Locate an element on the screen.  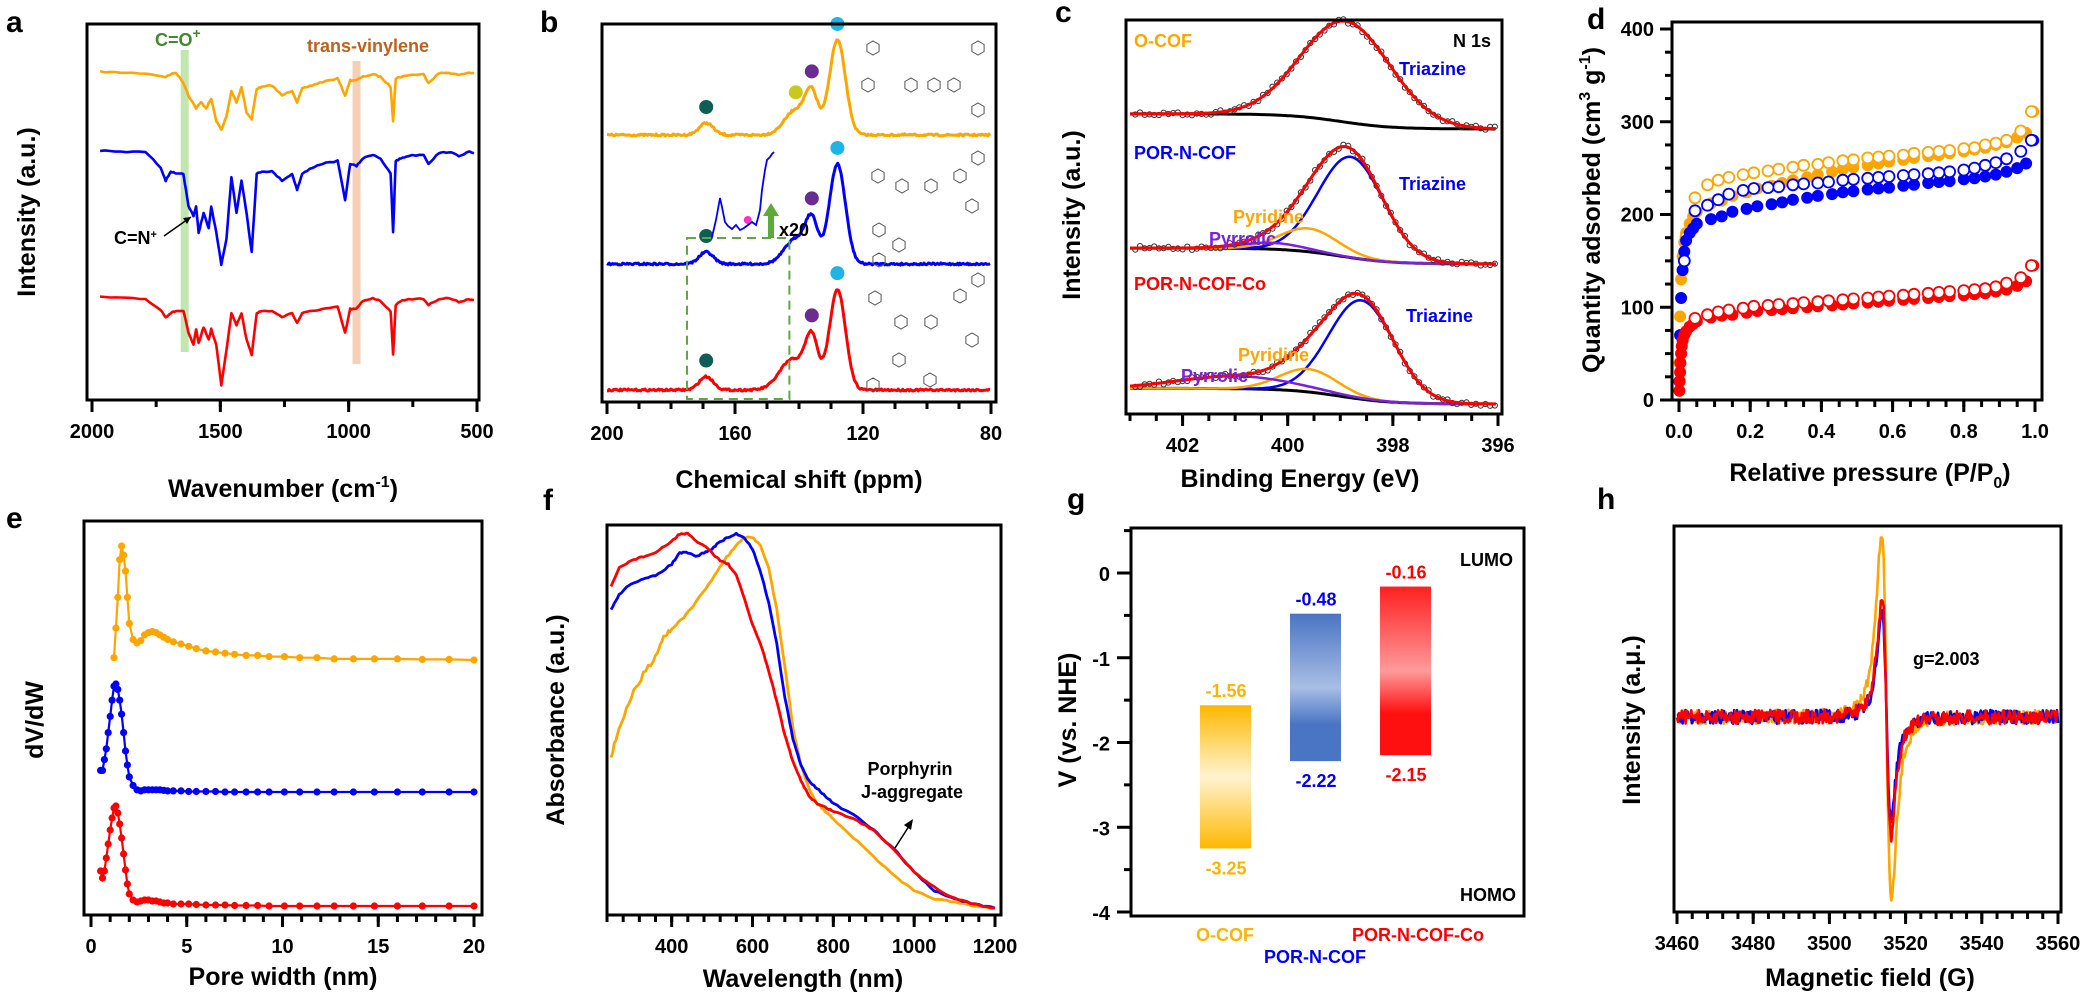
plot-frame-a is located at coordinates (283, 212).